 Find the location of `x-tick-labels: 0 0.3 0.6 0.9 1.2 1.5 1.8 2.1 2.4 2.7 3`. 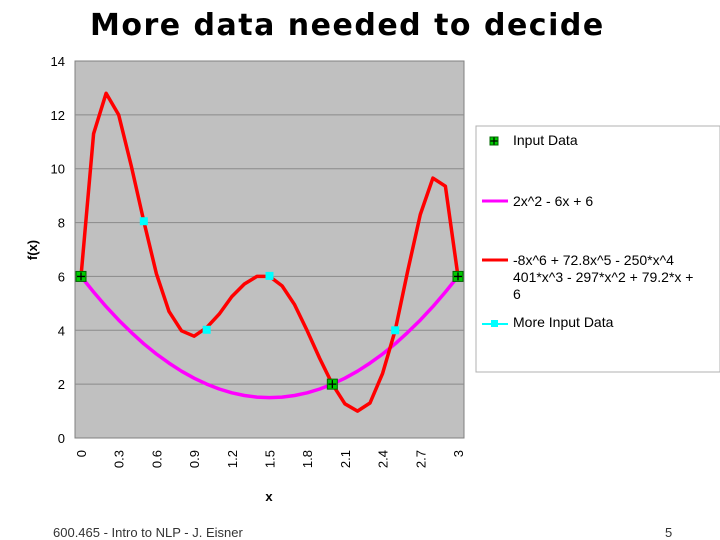

x-tick-labels: 0 0.3 0.6 0.9 1.2 1.5 1.8 2.1 2.4 2.7 3 is located at coordinates (270, 459).